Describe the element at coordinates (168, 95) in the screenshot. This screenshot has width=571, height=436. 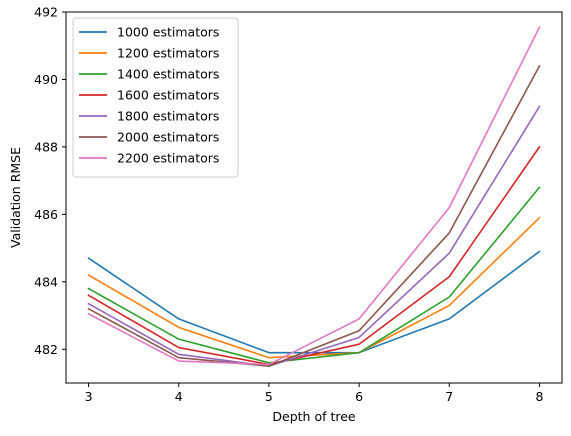
I see `legend-label: 1600 estimators` at that location.